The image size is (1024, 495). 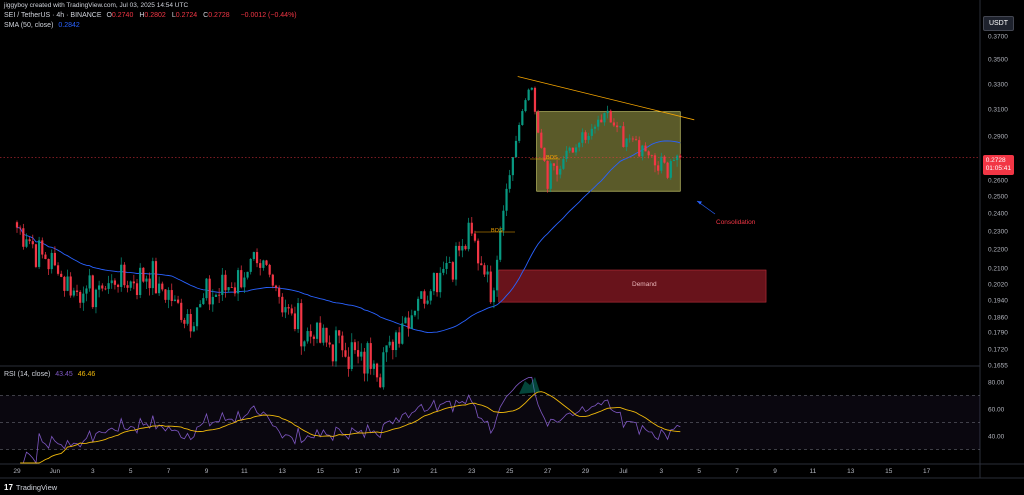 What do you see at coordinates (510, 471) in the screenshot?
I see `time-tick-label: 25` at bounding box center [510, 471].